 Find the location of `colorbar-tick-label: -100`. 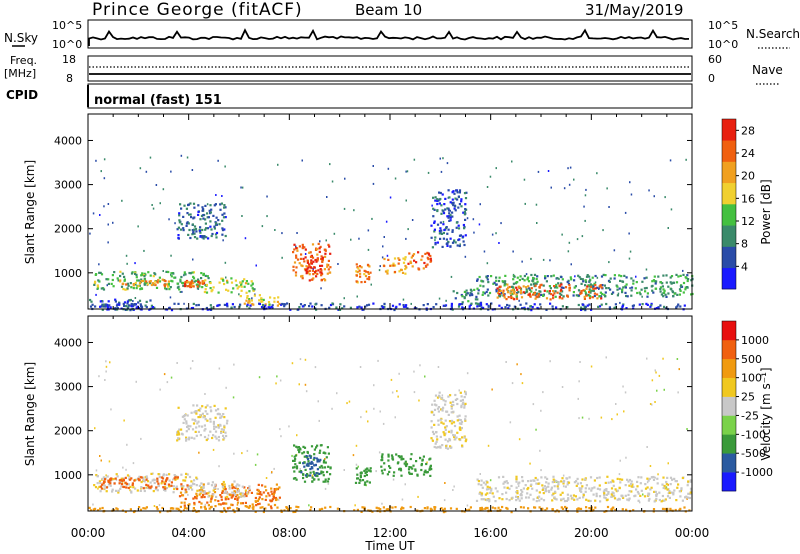

colorbar-tick-label: -100 is located at coordinates (753, 434).